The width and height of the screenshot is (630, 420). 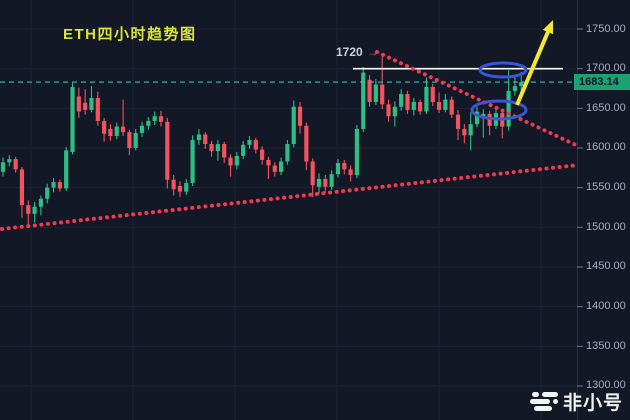 What do you see at coordinates (606, 226) in the screenshot?
I see `price-axis-label: 1500.00` at bounding box center [606, 226].